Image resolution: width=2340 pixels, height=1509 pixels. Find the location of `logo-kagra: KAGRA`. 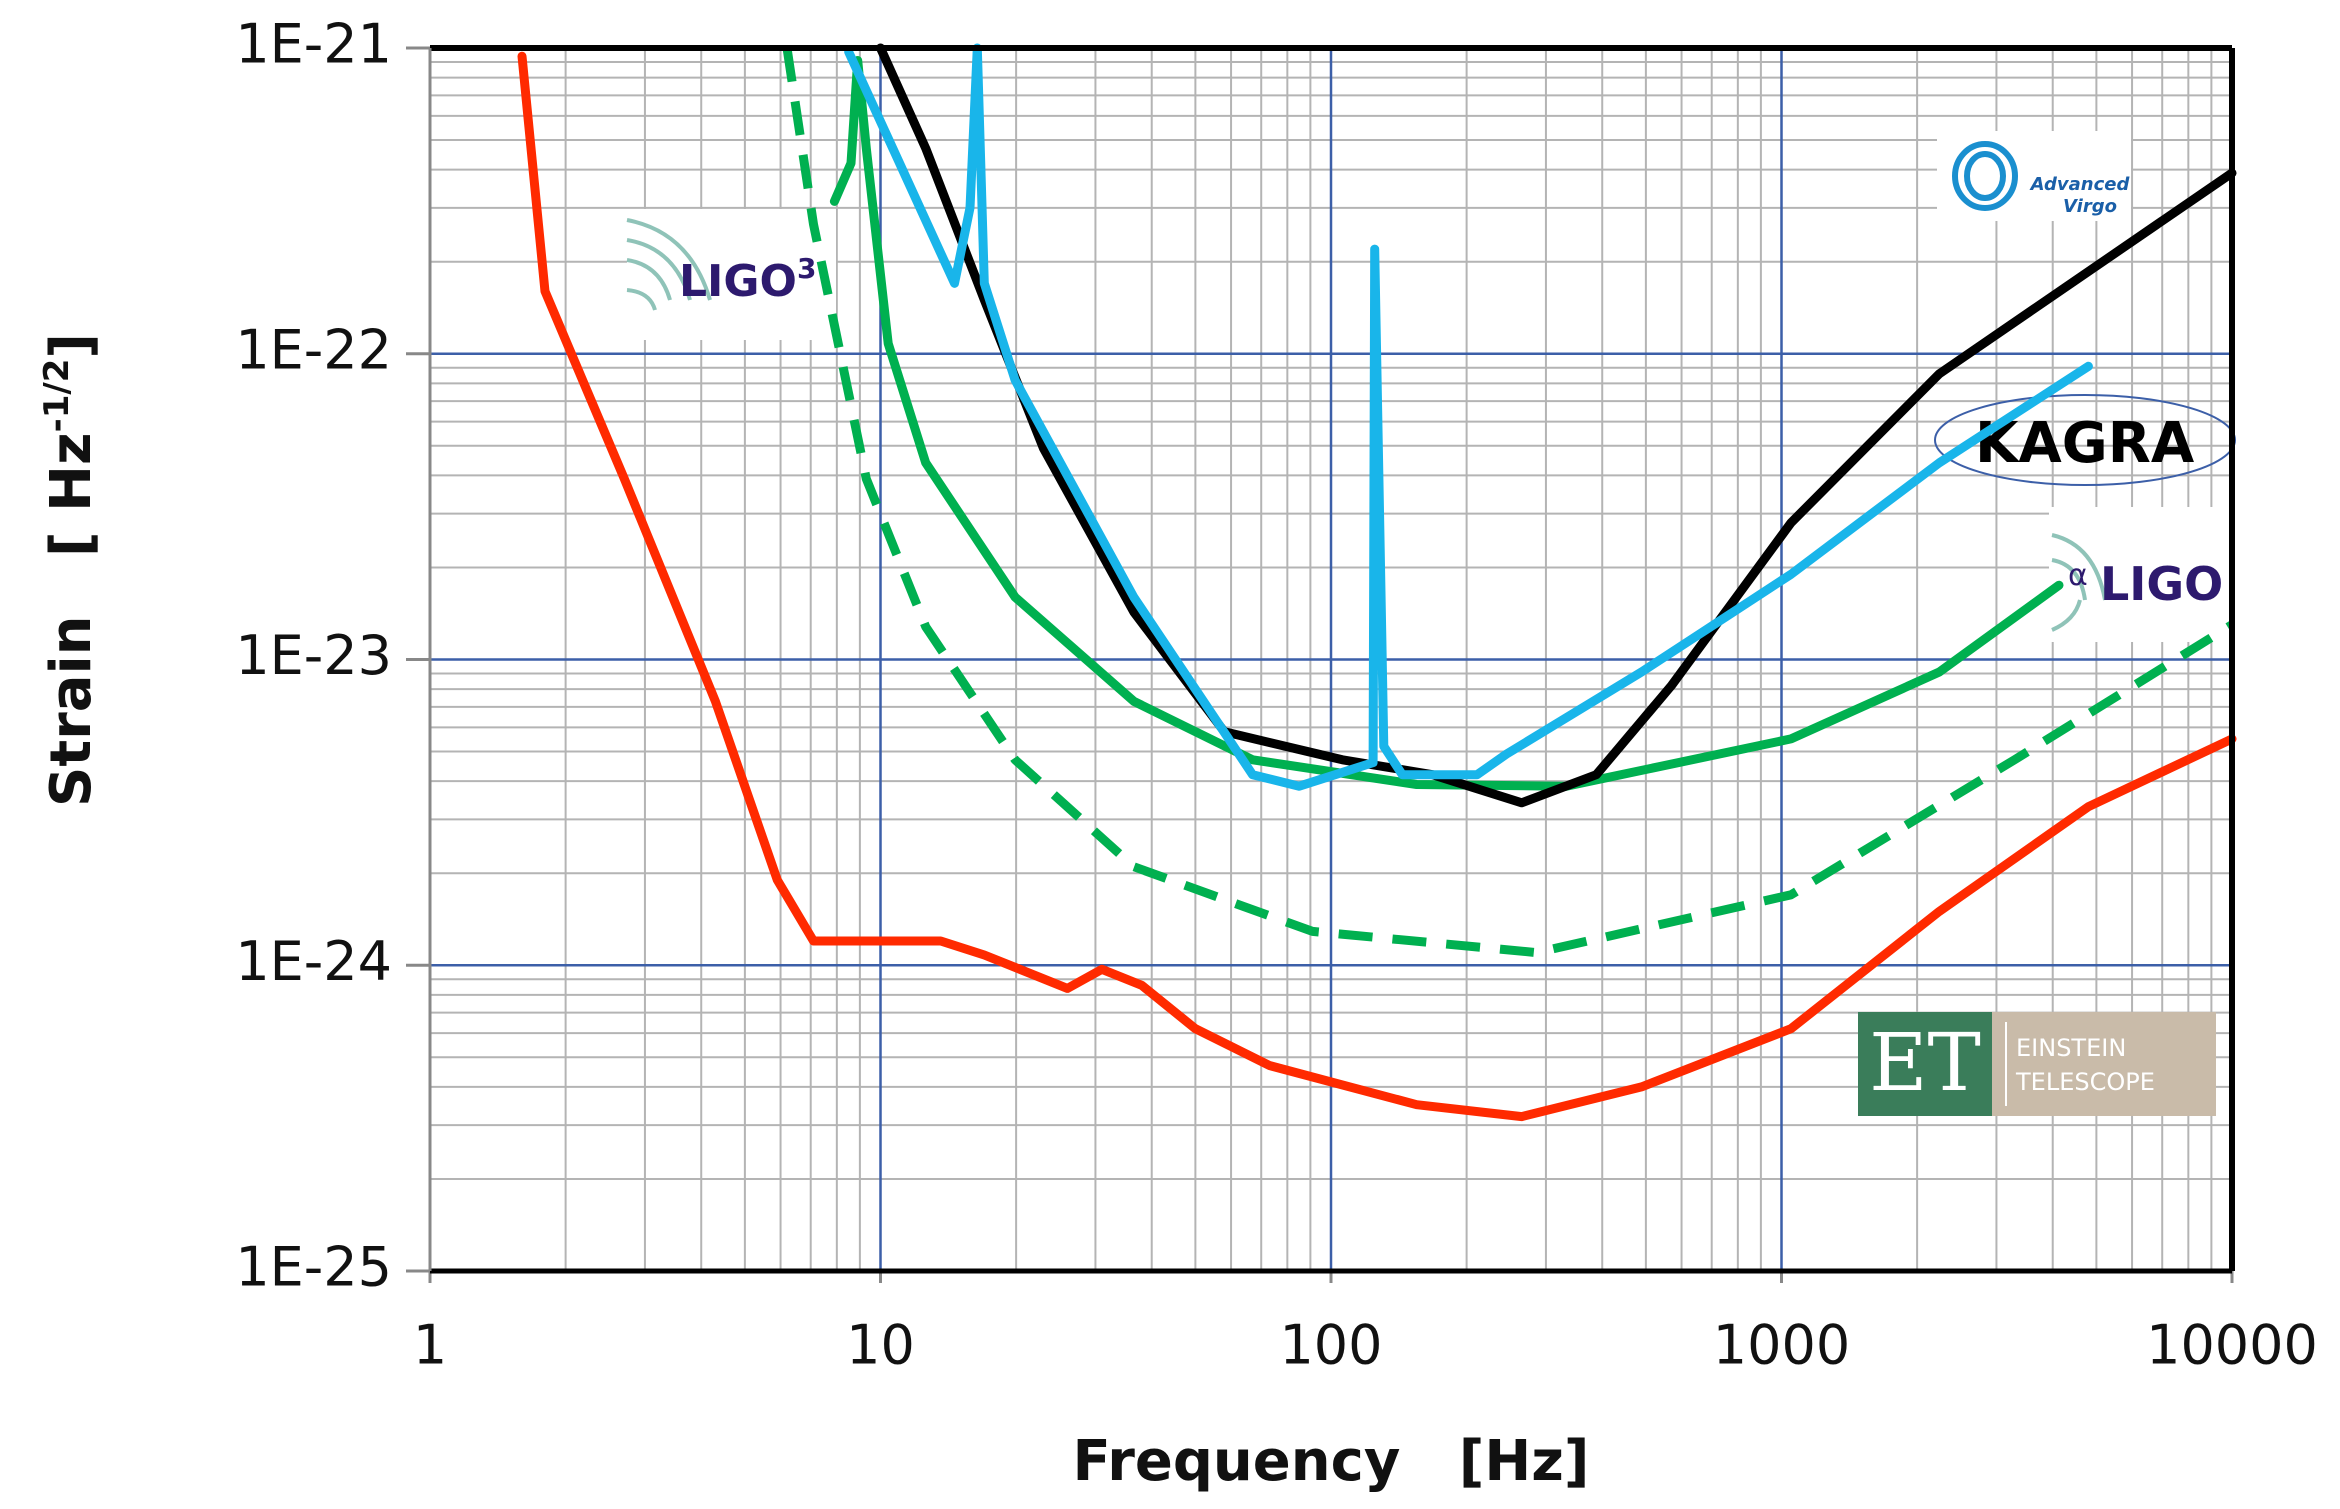

logo-kagra: KAGRA is located at coordinates (2085, 440).